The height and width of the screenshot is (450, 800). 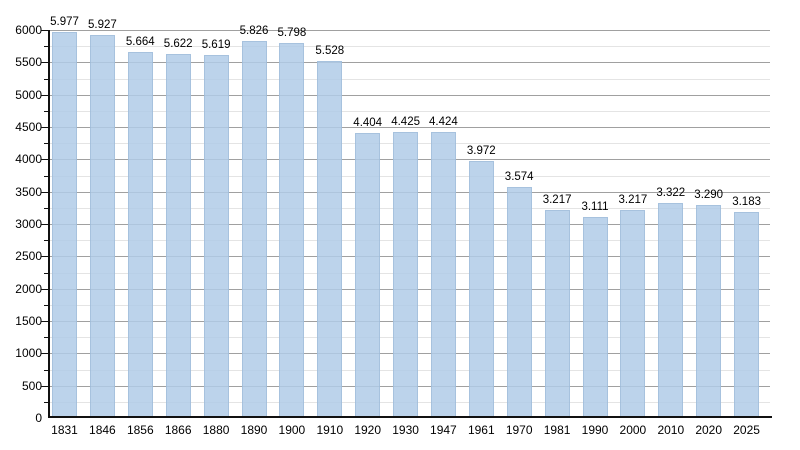 What do you see at coordinates (595, 206) in the screenshot?
I see `bar-value-label: 3.111` at bounding box center [595, 206].